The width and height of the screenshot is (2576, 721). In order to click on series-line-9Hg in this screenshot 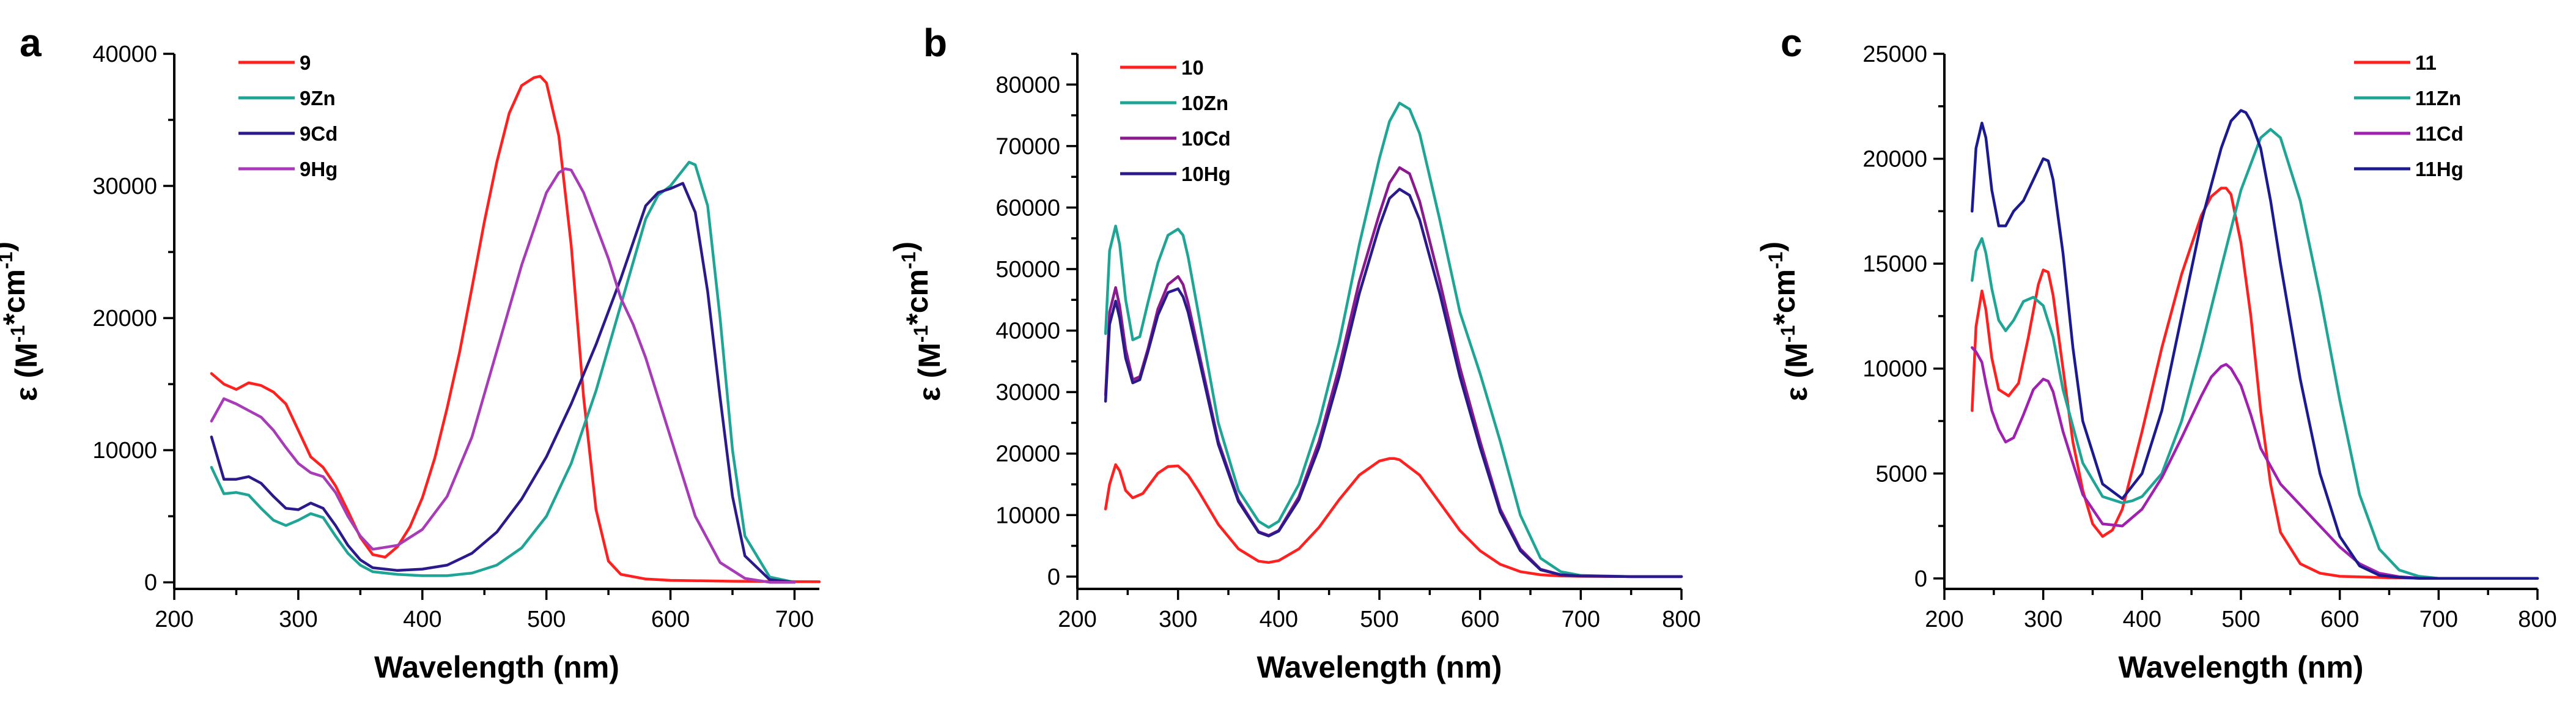, I will do `click(503, 375)`.